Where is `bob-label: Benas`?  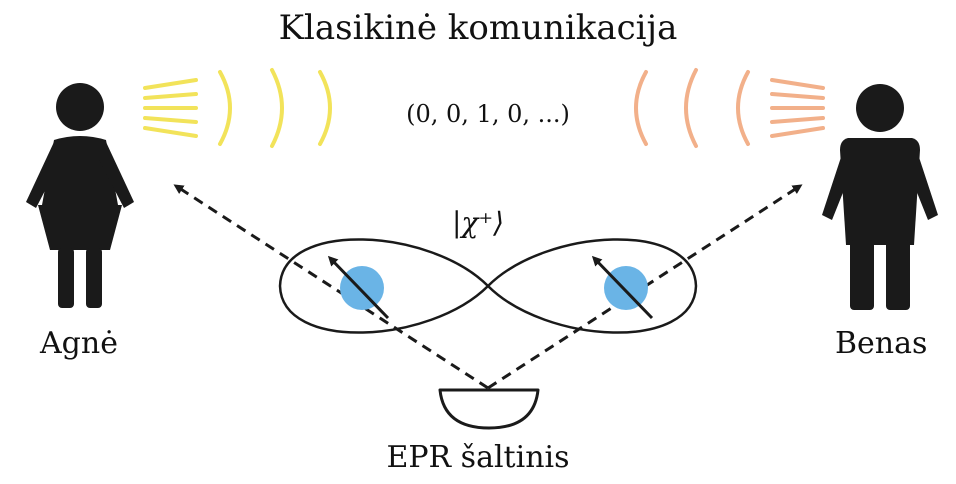 bob-label: Benas is located at coordinates (881, 343).